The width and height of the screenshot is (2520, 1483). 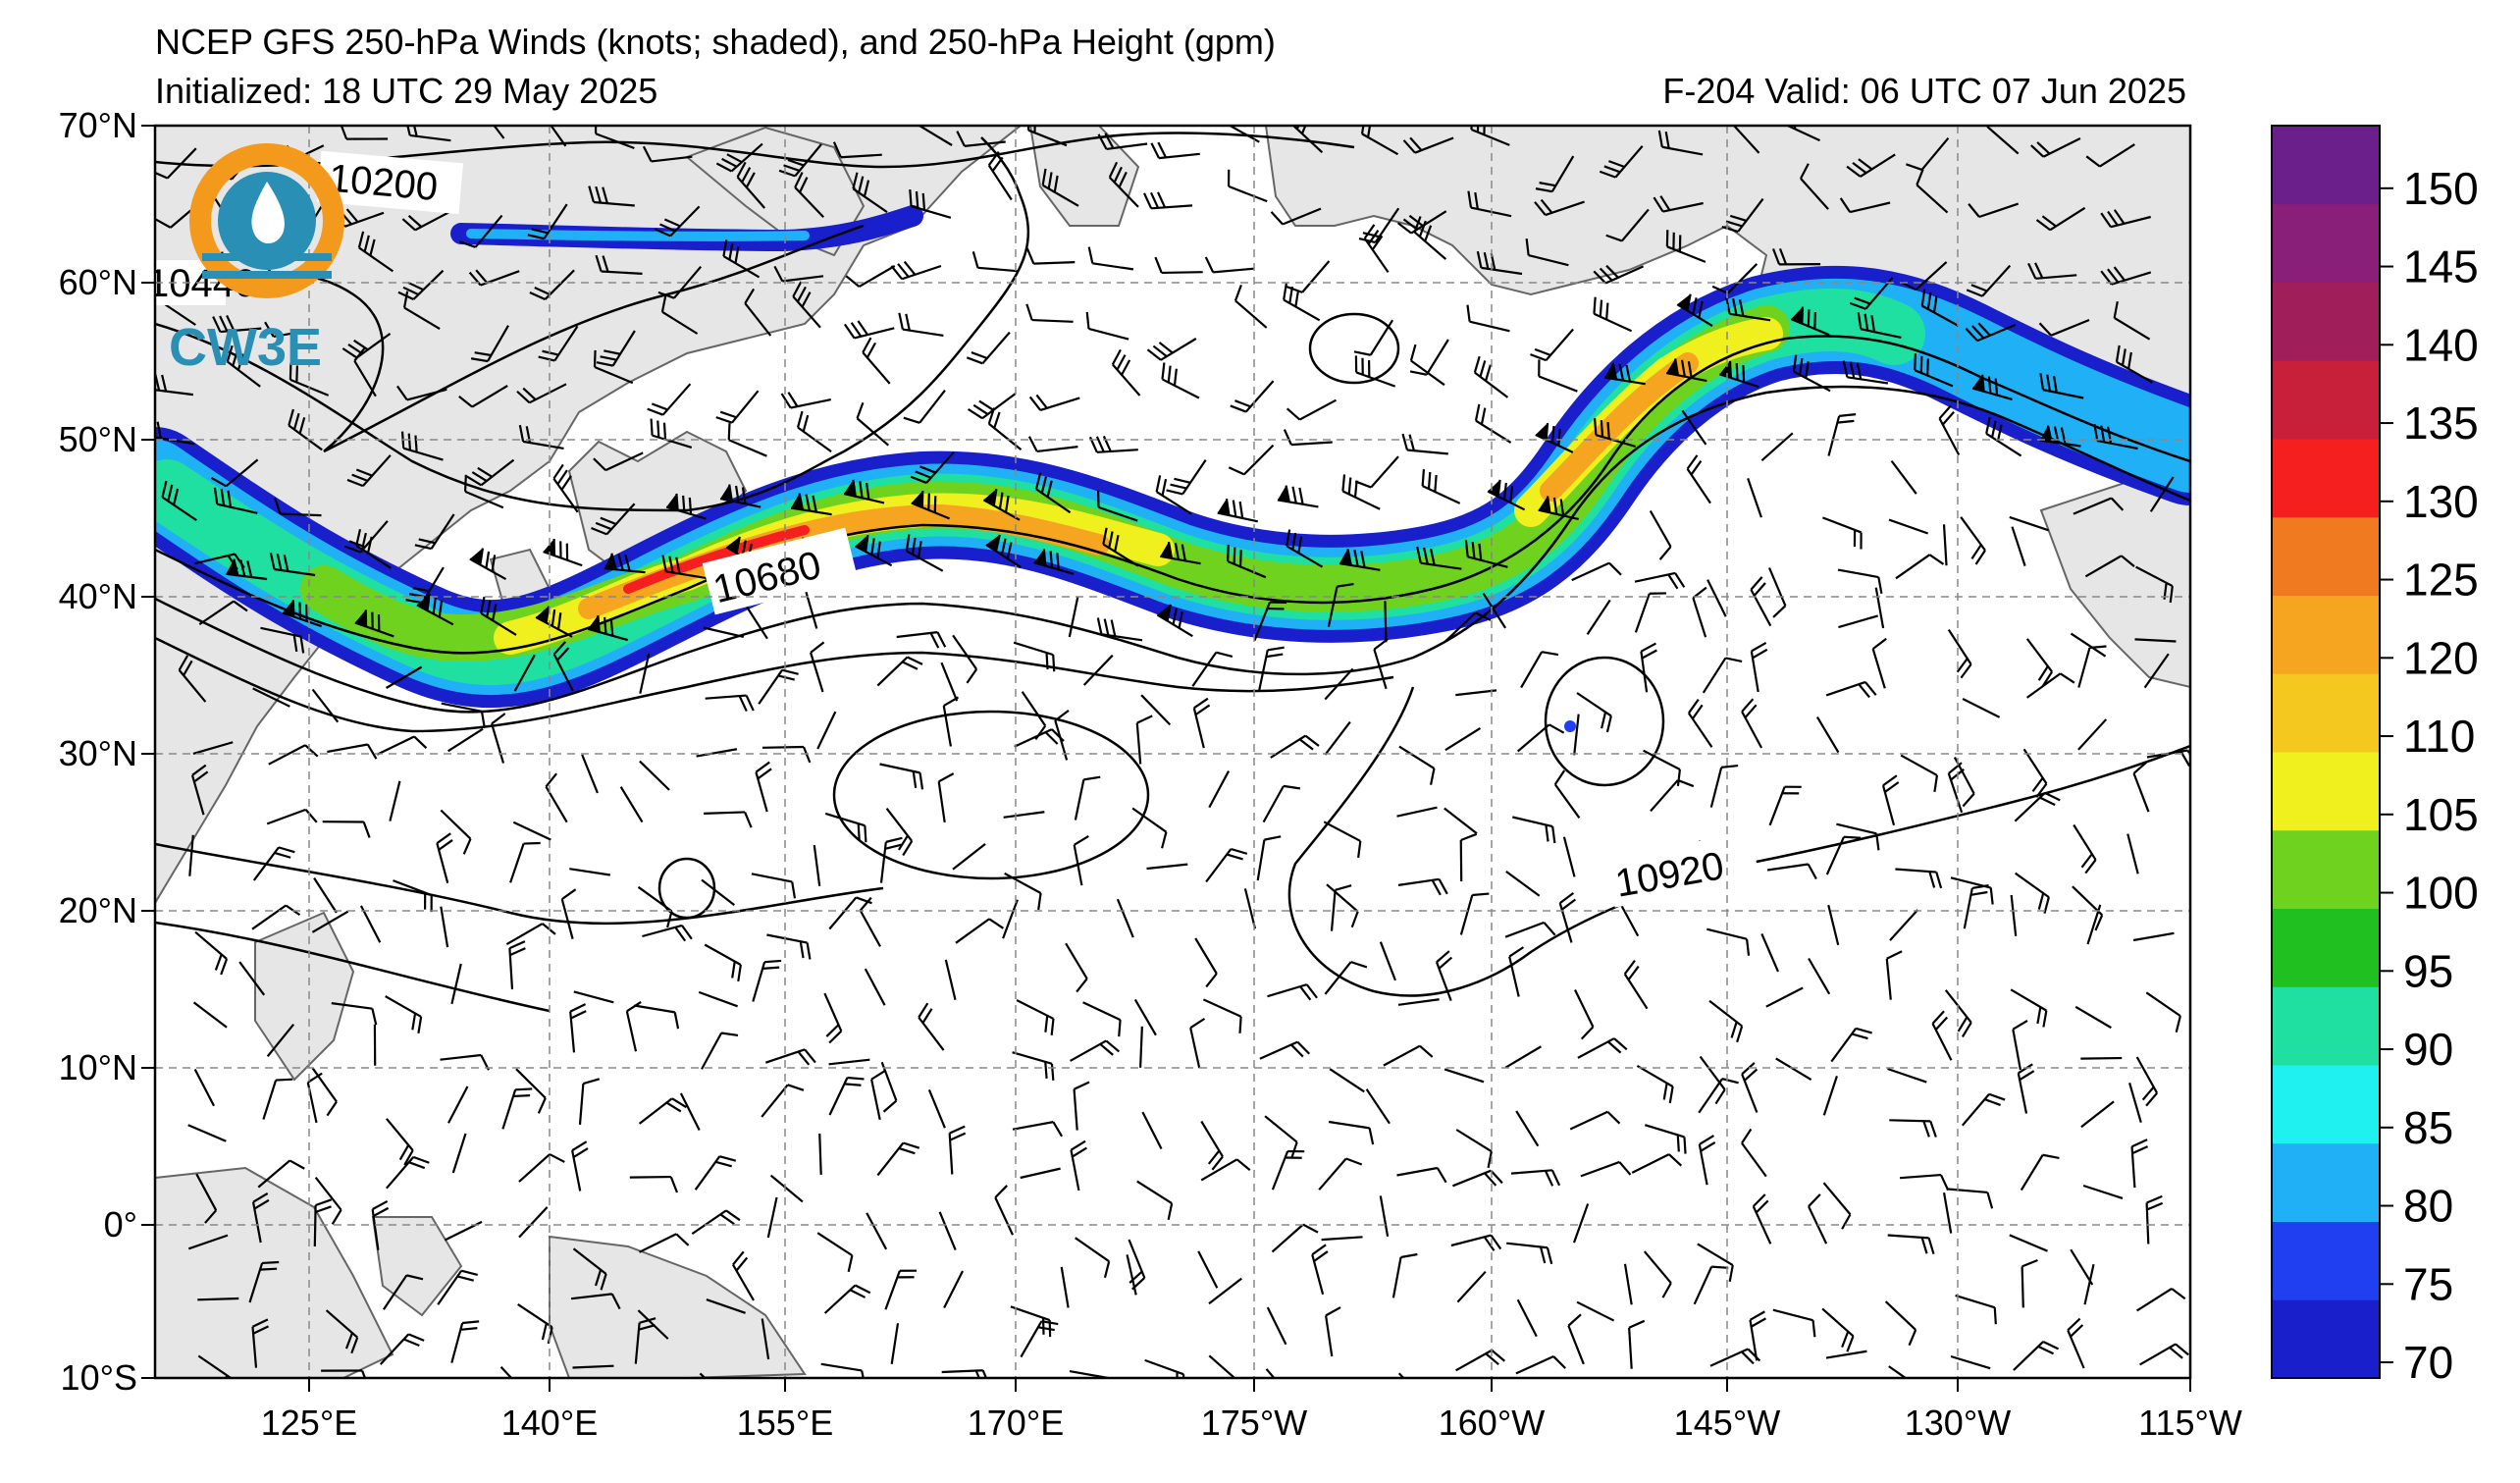 I want to click on lon-label: 130°W, so click(x=1958, y=1423).